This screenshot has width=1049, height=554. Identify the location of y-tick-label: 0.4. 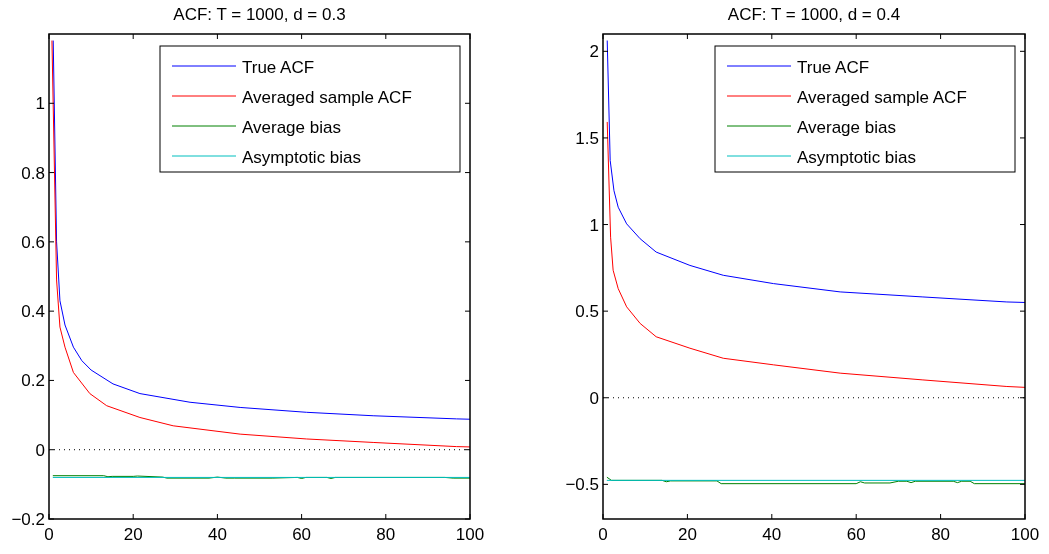
(33, 312).